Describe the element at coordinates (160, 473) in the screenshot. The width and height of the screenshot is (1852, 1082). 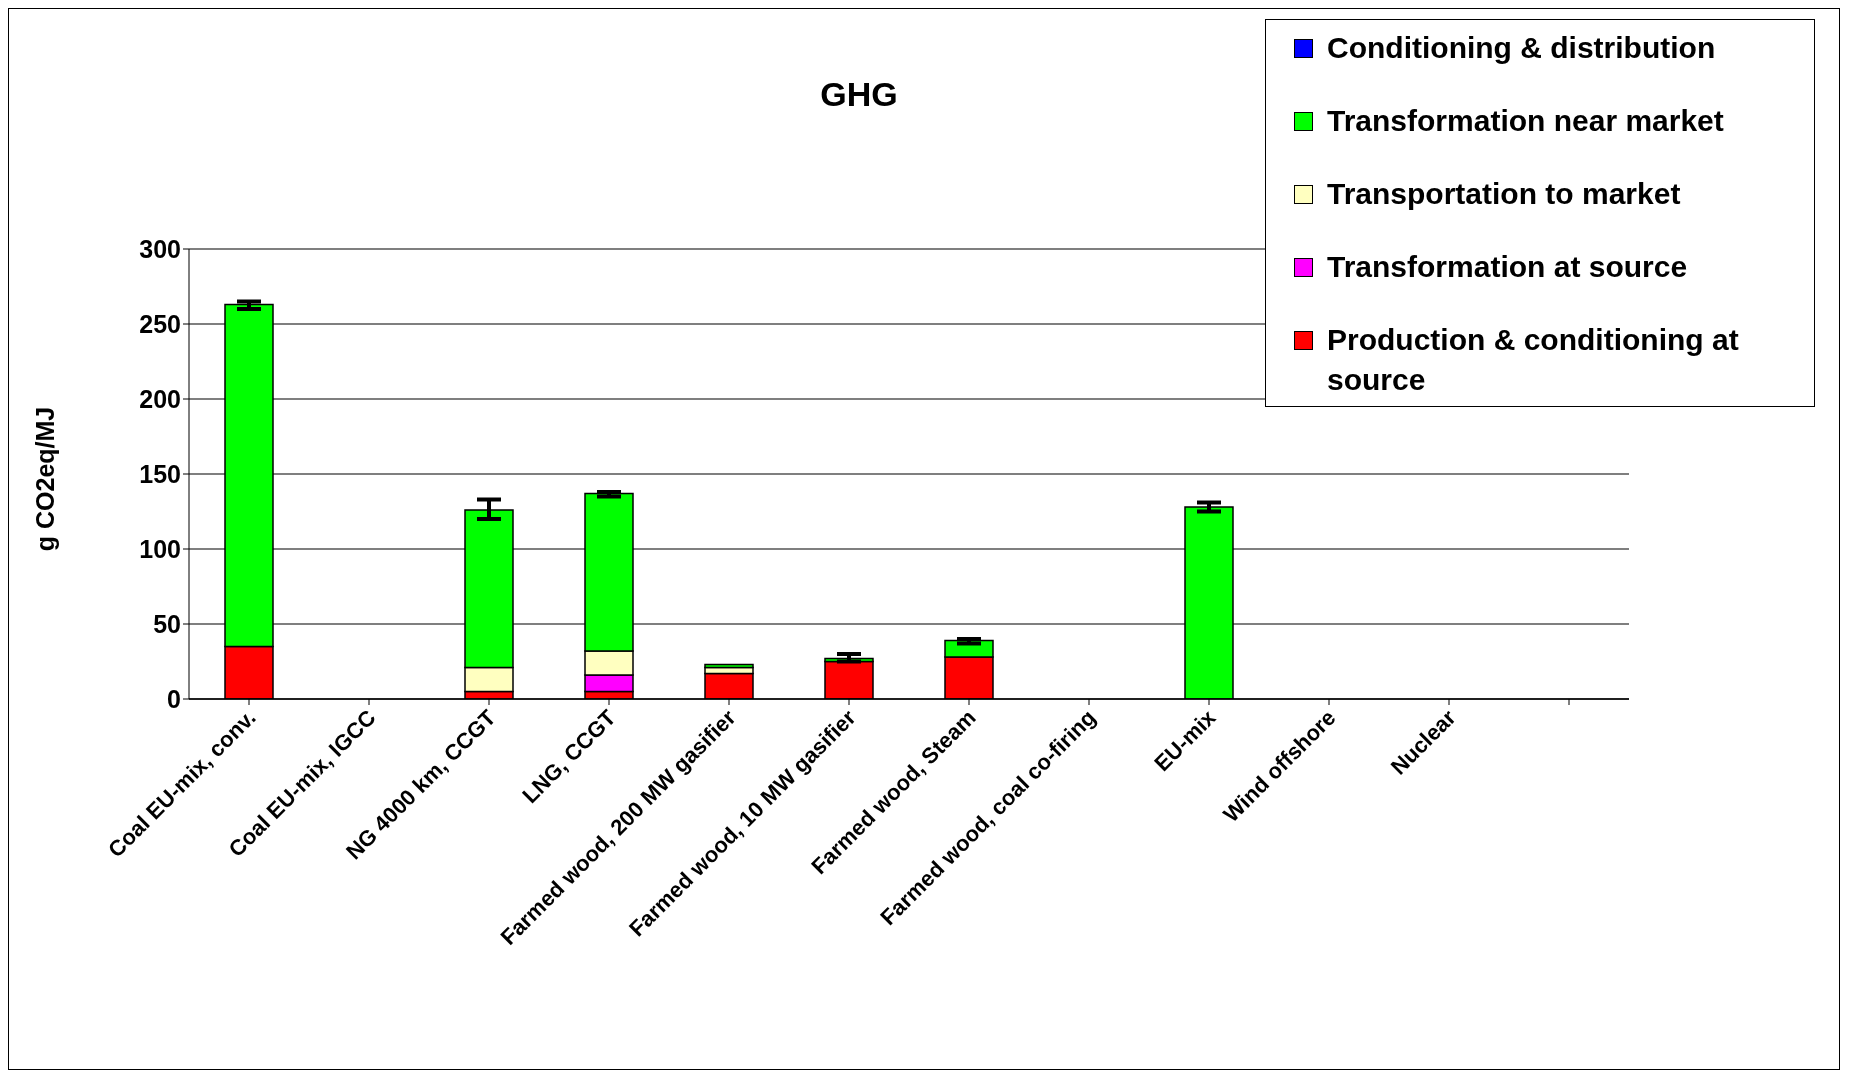
I see `y-tick-label: 150` at that location.